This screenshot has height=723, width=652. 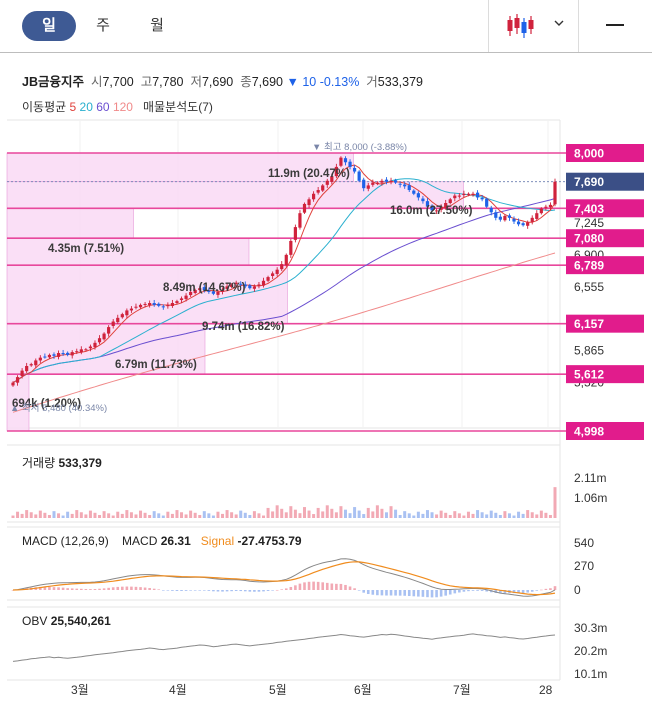 I want to click on tab-day: 일, so click(x=49, y=26).